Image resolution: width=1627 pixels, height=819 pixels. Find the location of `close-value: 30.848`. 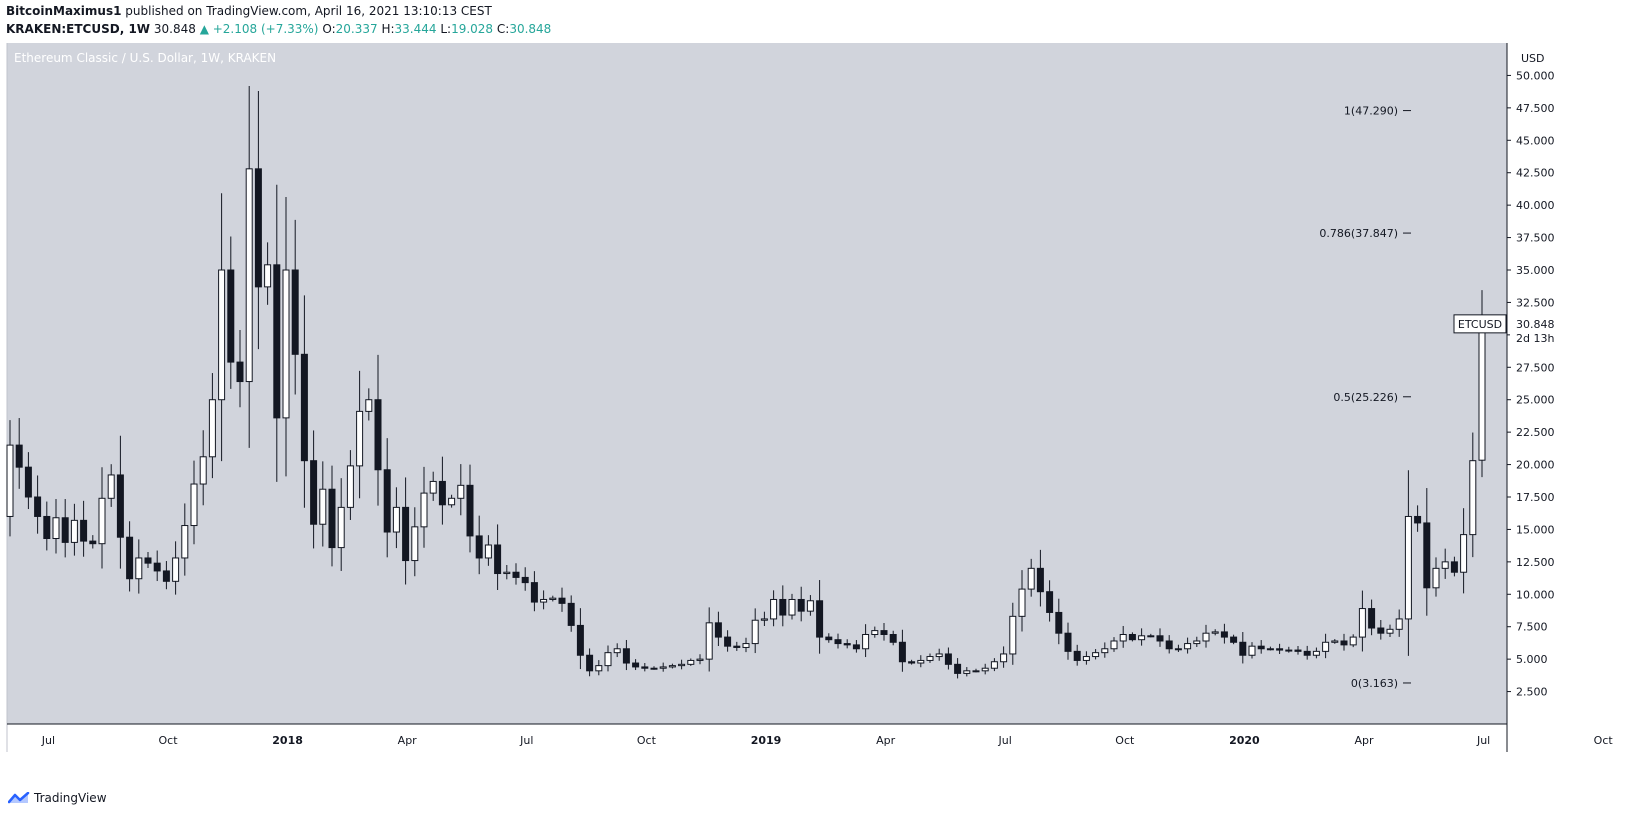

close-value: 30.848 is located at coordinates (530, 29).